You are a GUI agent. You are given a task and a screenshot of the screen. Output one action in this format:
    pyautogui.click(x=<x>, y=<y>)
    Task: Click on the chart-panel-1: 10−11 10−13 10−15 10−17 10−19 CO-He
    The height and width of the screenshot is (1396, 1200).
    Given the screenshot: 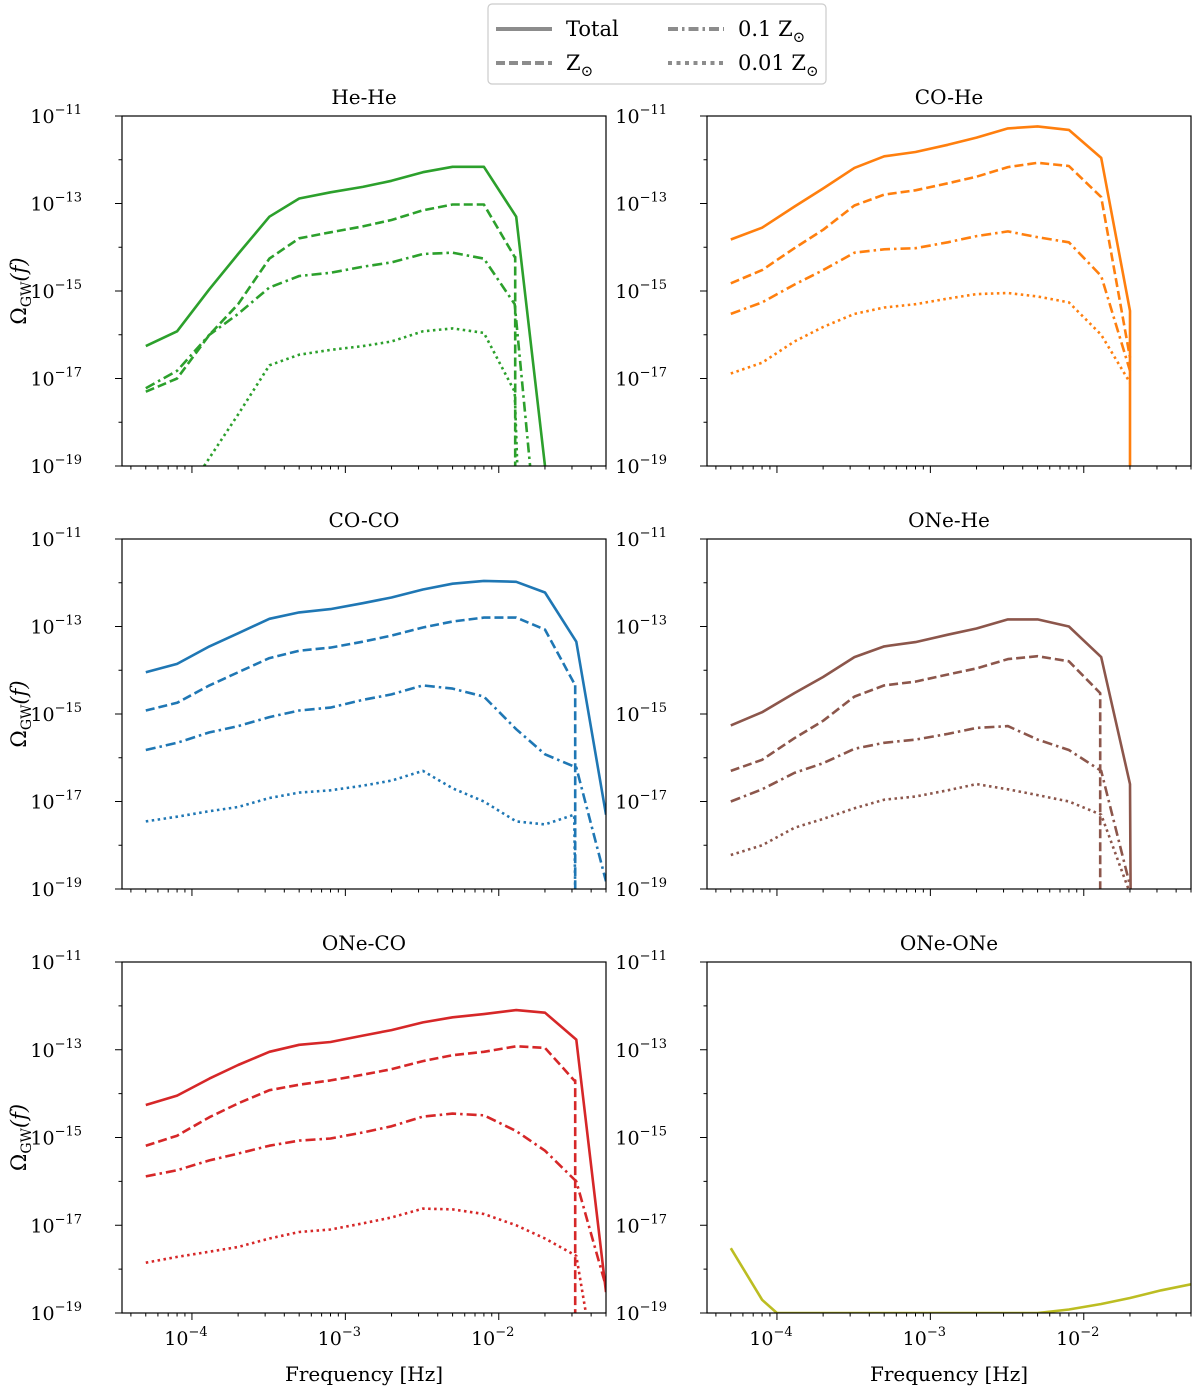 What is the action you would take?
    pyautogui.click(x=903, y=281)
    